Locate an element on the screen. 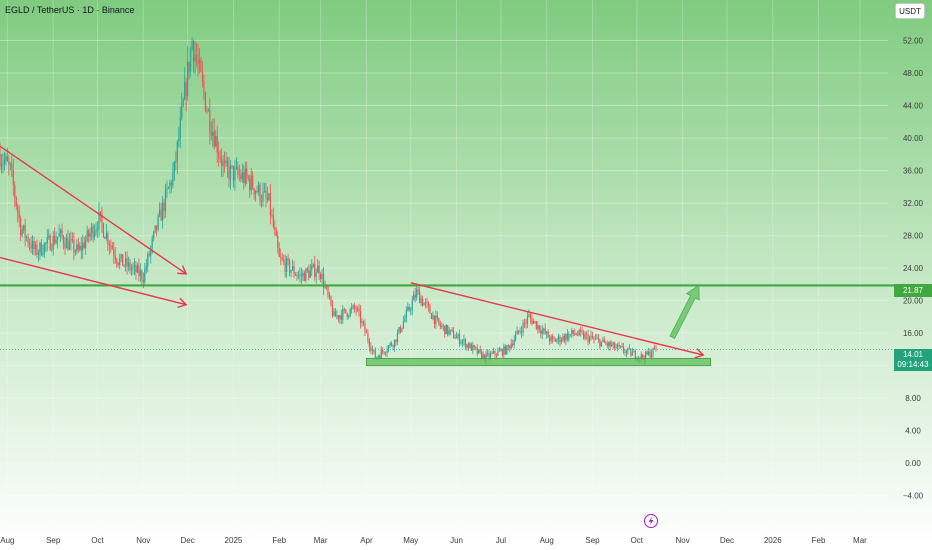 The height and width of the screenshot is (550, 932). bolt-icon is located at coordinates (651, 521).